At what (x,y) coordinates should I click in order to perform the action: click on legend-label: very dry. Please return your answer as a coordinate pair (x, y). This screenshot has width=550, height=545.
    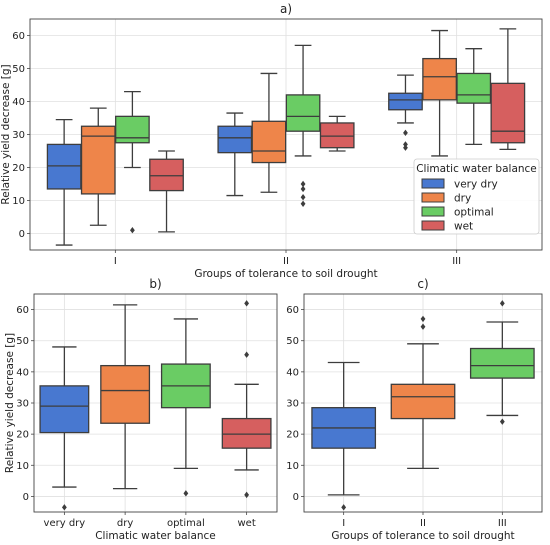
    Looking at the image, I should click on (476, 185).